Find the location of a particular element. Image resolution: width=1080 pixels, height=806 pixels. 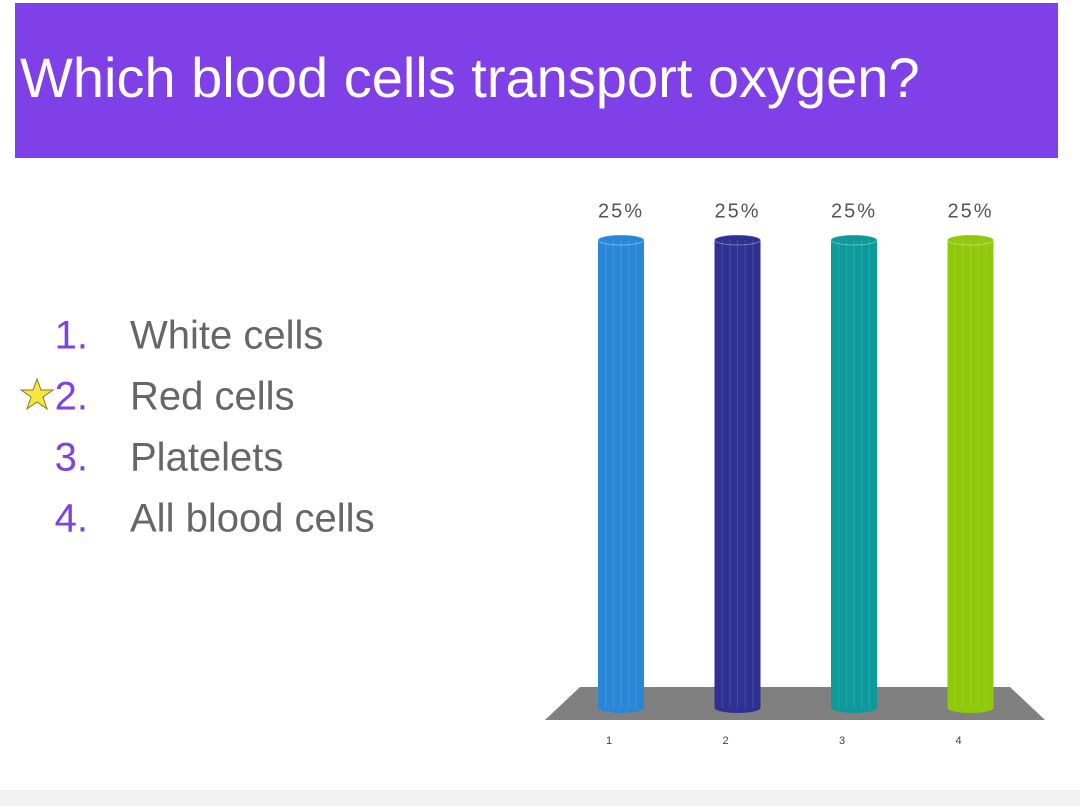

option-text: White cells is located at coordinates (226, 336).